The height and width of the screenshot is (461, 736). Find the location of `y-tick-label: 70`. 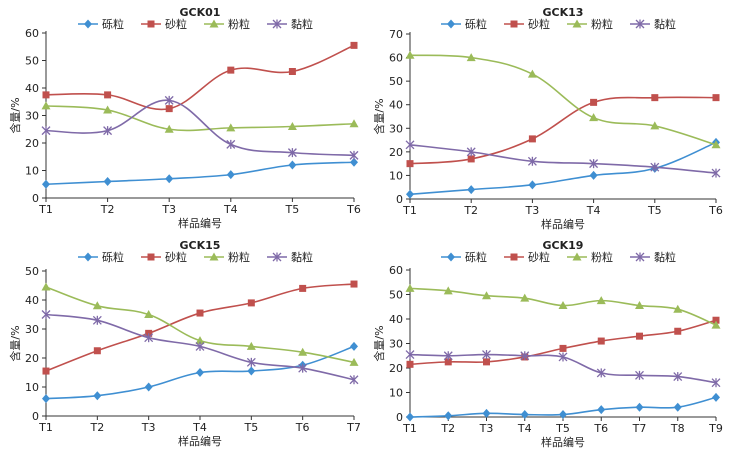

y-tick-label: 70 is located at coordinates (396, 34).